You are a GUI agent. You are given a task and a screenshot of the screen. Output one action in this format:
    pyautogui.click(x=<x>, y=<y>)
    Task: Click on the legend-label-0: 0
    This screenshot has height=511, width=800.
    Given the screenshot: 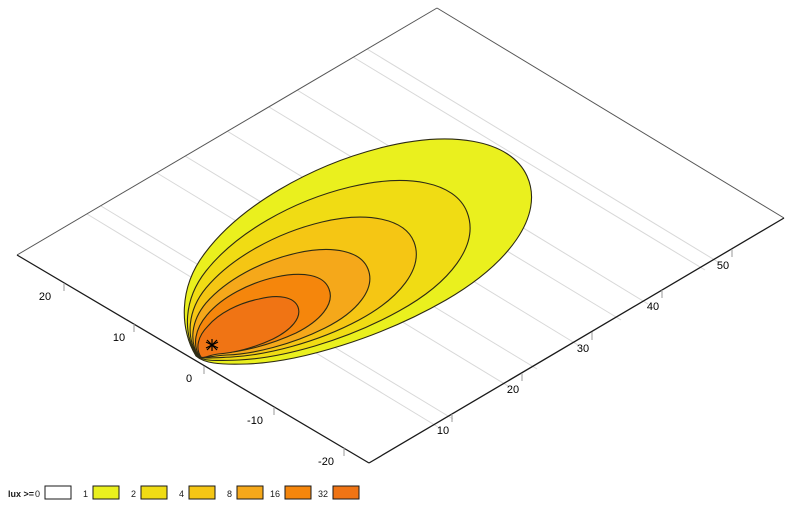 What is the action you would take?
    pyautogui.click(x=37, y=494)
    